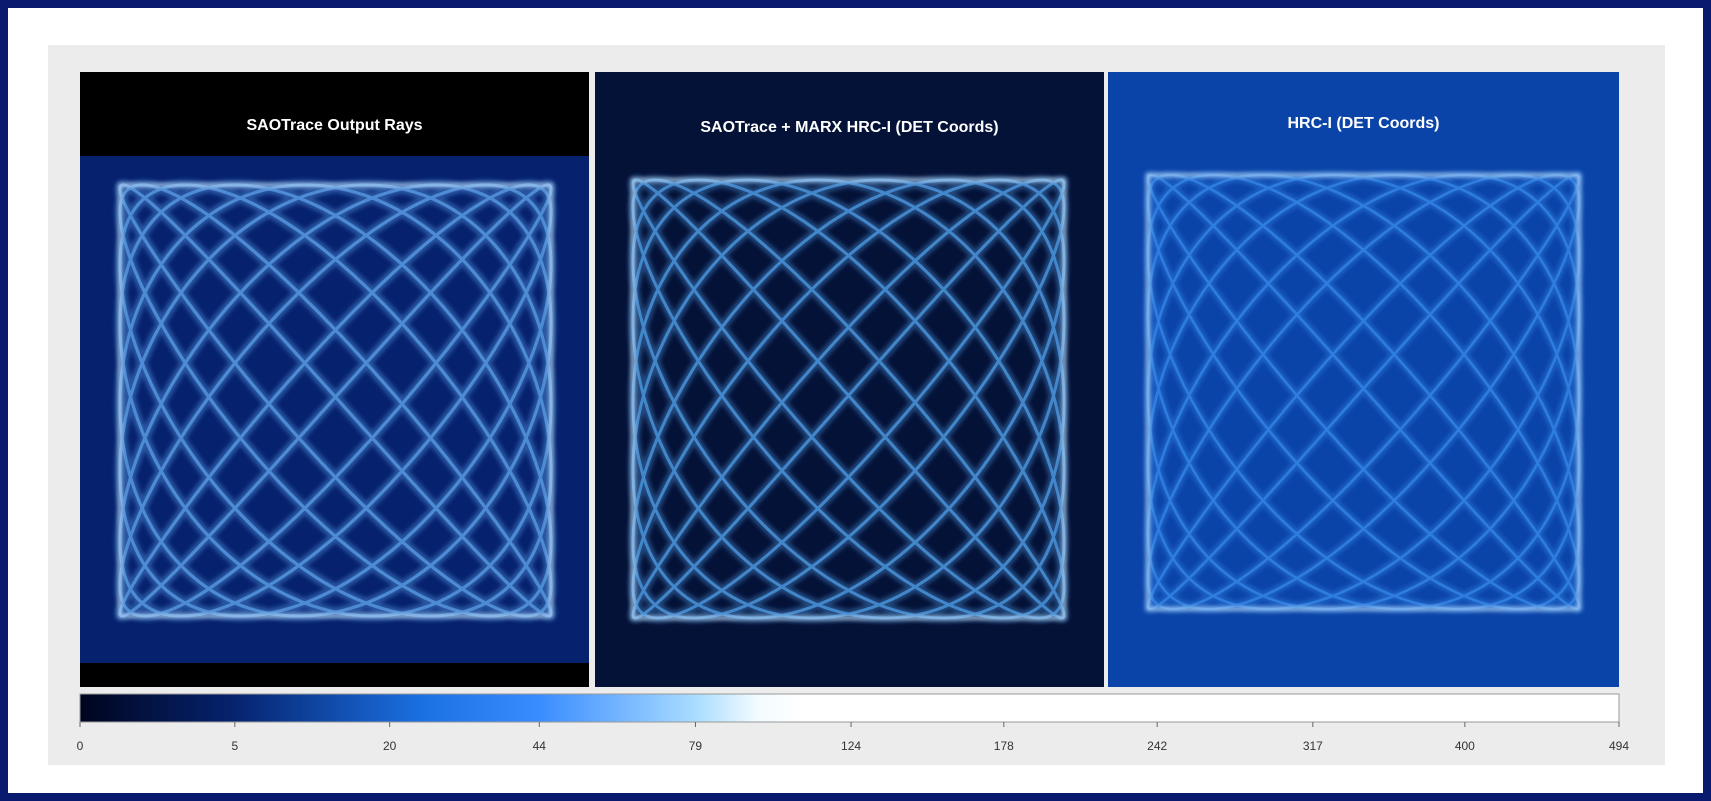 Image resolution: width=1711 pixels, height=801 pixels. I want to click on tick-label: 20, so click(390, 746).